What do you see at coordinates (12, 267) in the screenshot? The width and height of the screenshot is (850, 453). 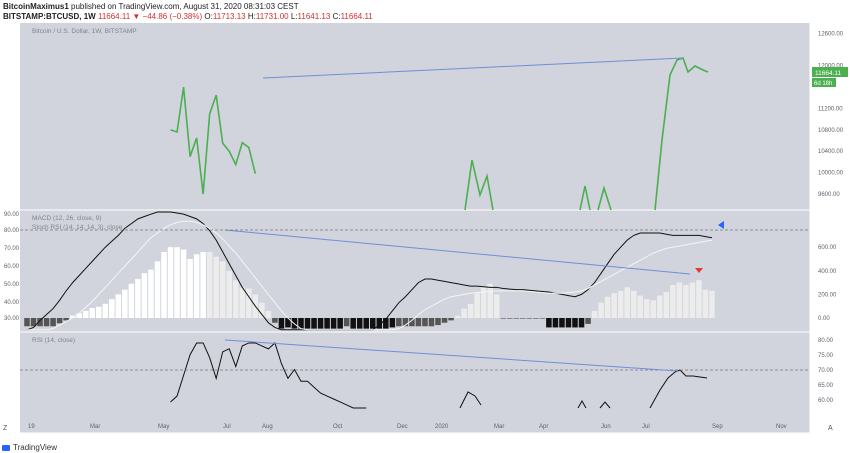 I see `stochrsi-tick-label: 60.00` at bounding box center [12, 267].